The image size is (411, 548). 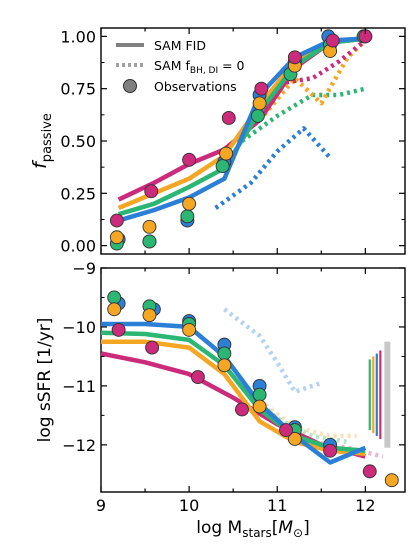 What do you see at coordinates (78, 246) in the screenshot?
I see `y-tick-label: 0.00` at bounding box center [78, 246].